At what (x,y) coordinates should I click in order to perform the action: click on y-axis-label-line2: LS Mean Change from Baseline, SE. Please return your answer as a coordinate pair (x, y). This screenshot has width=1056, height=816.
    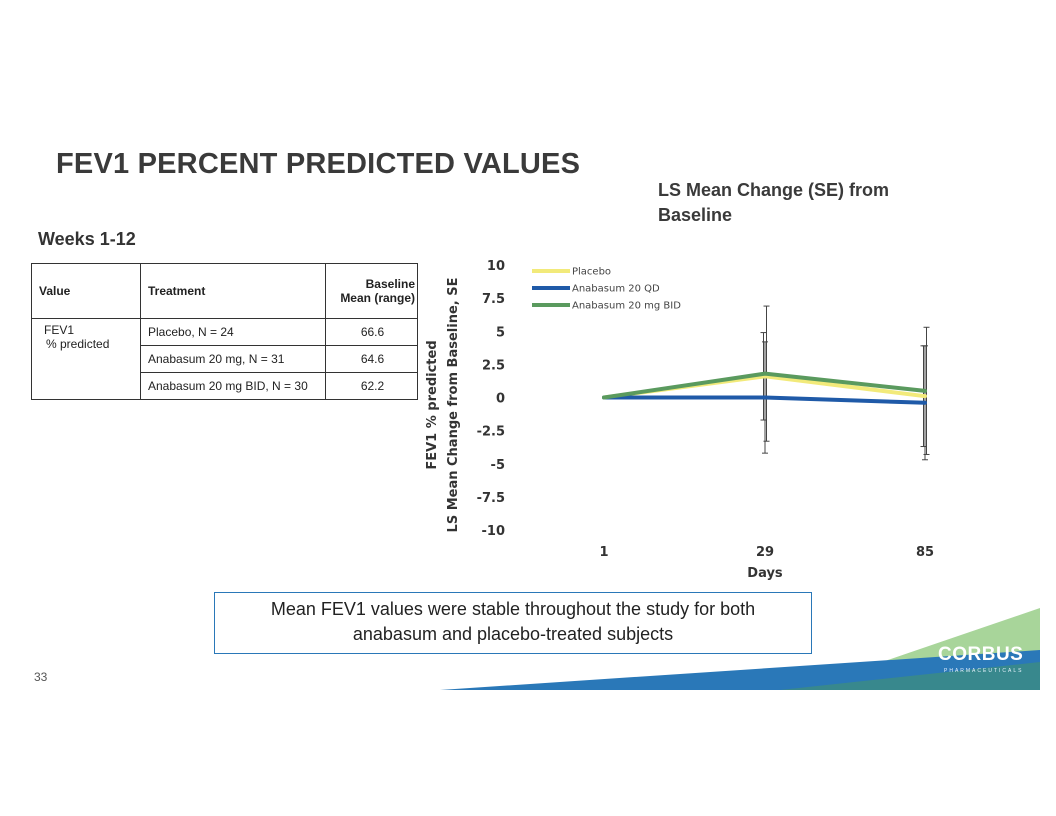
    Looking at the image, I should click on (453, 405).